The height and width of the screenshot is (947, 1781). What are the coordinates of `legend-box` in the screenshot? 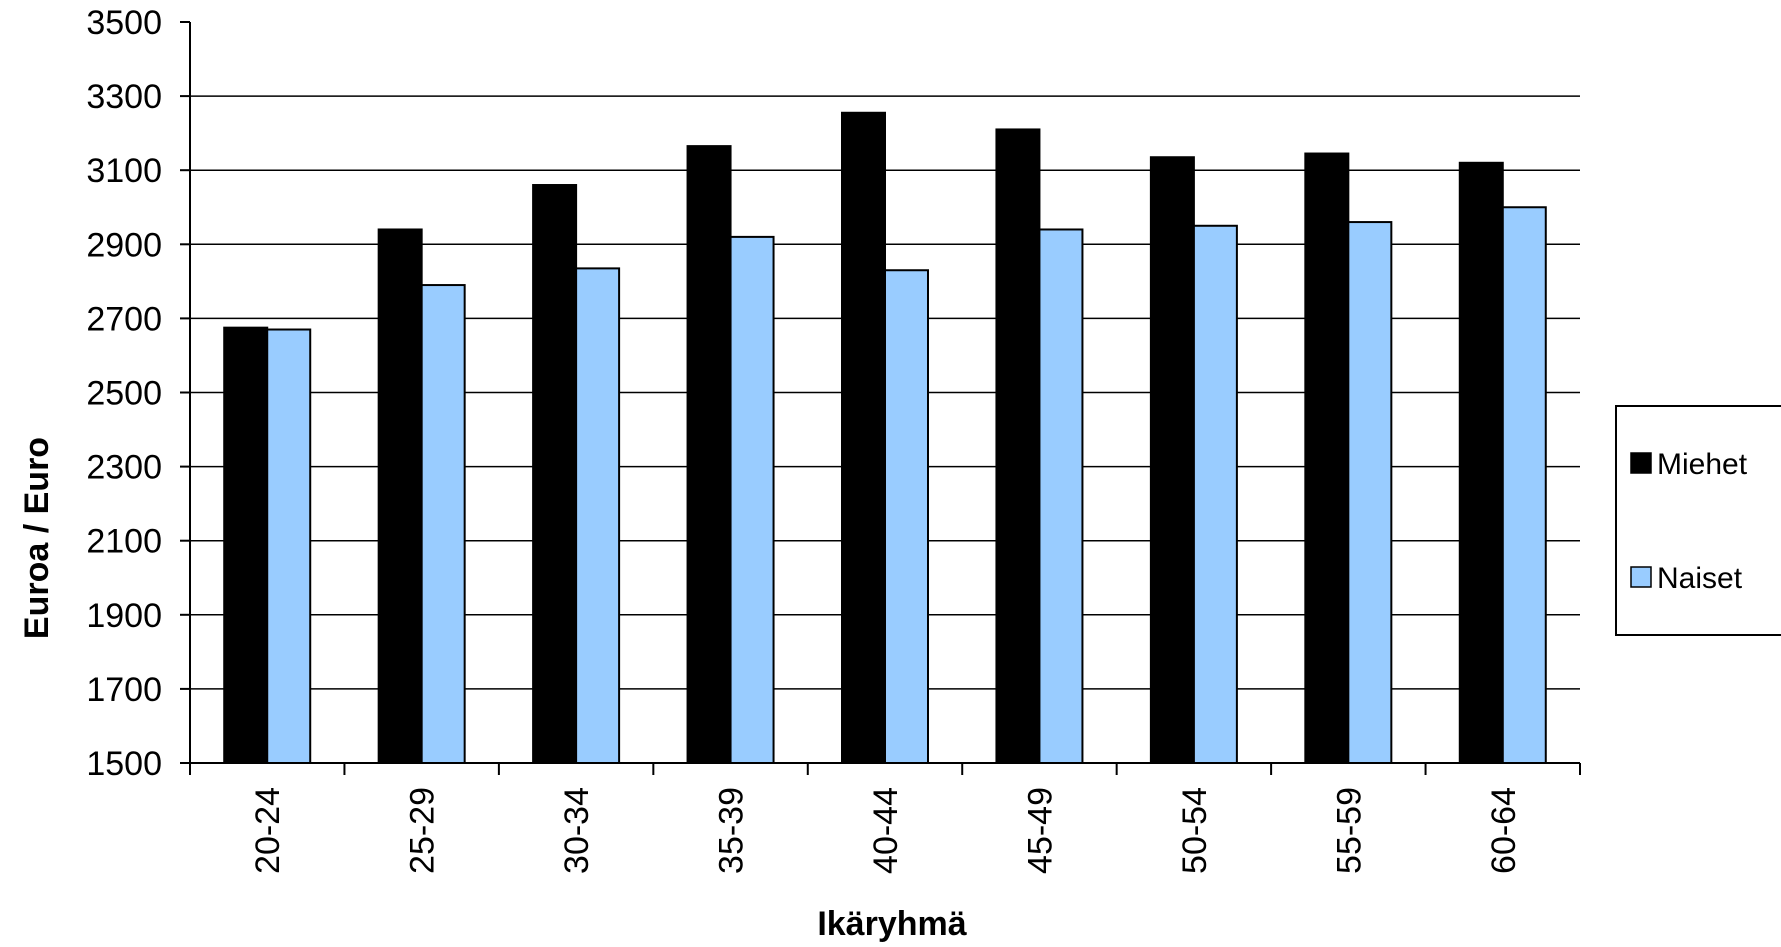 It's located at (1698, 520).